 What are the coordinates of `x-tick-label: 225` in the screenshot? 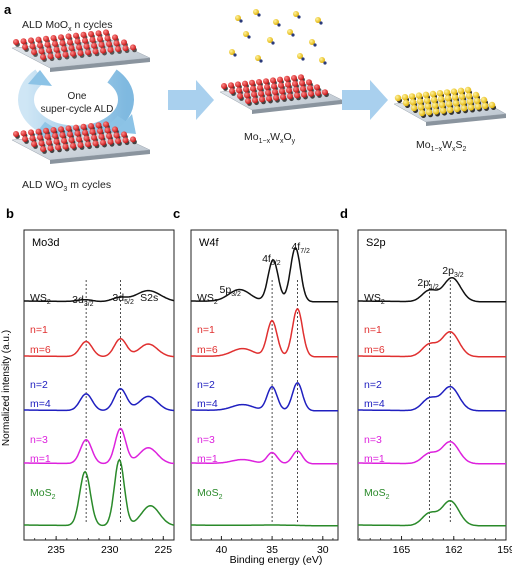 It's located at (164, 550).